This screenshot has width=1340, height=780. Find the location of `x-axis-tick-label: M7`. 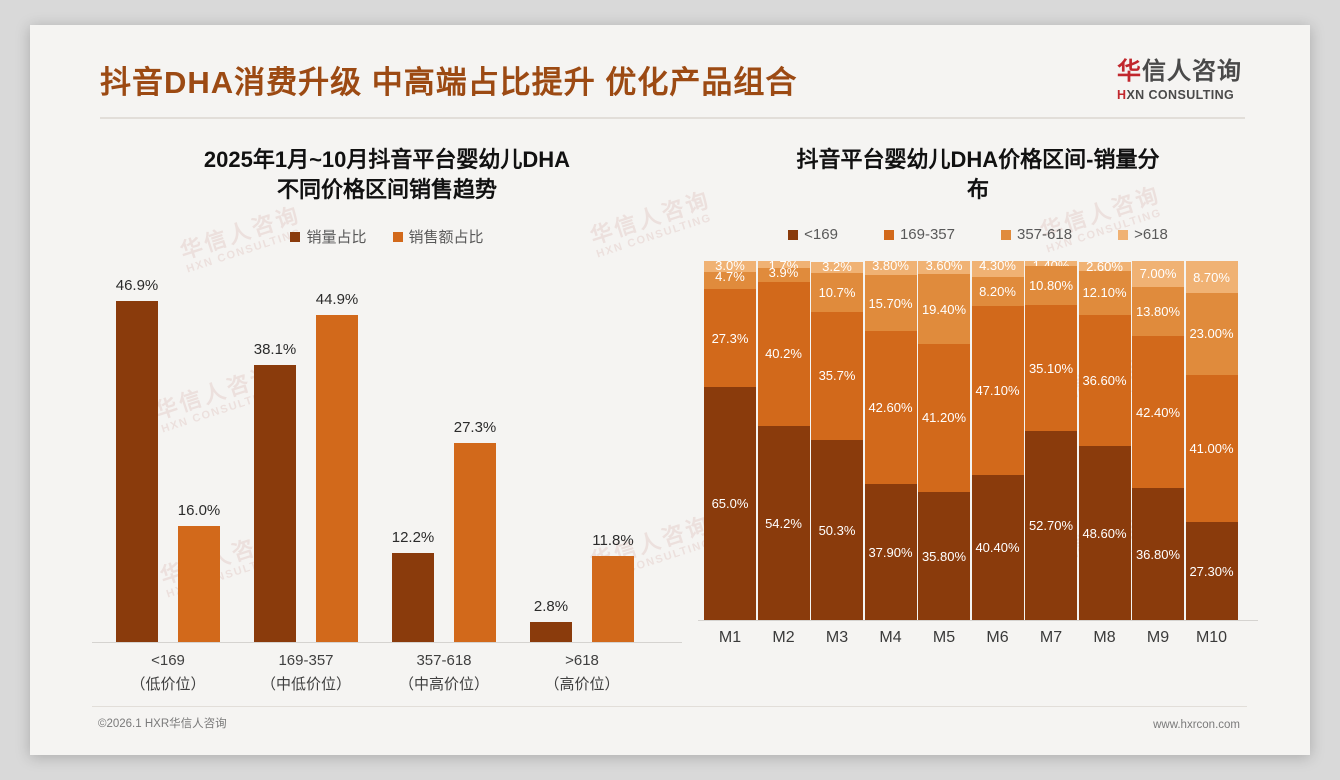

x-axis-tick-label: M7 is located at coordinates (1051, 638).